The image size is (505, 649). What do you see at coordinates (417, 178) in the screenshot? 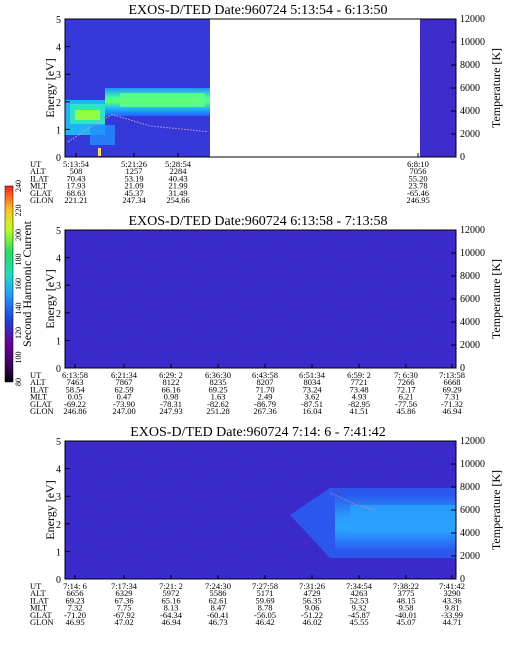
I see `ephemeris-value: 55.20` at bounding box center [417, 178].